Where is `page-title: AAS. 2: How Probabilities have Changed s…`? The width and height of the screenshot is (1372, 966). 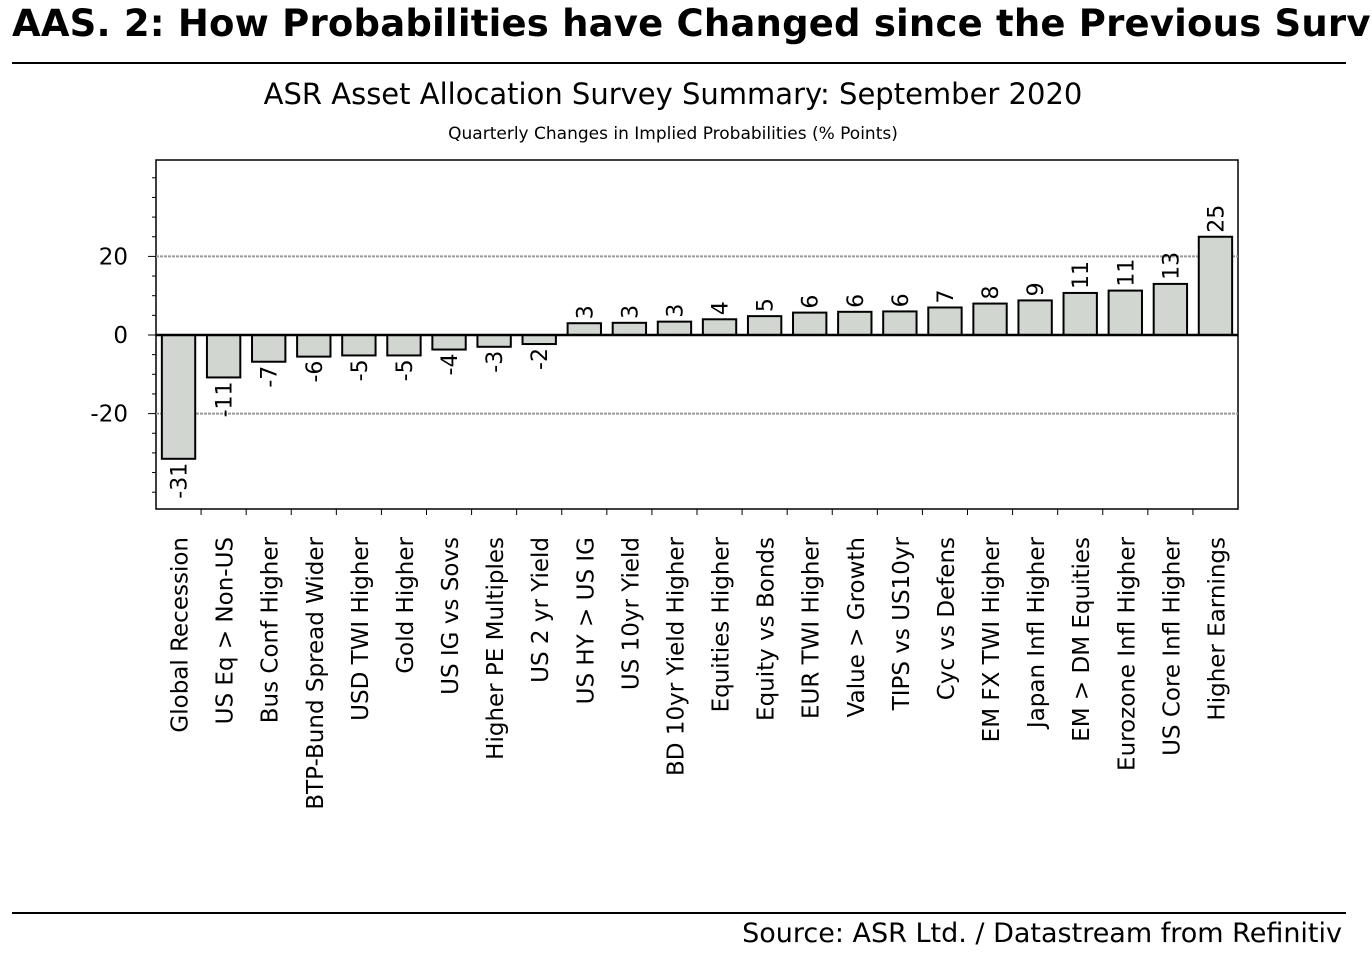 page-title: AAS. 2: How Probabilities have Changed s… is located at coordinates (692, 23).